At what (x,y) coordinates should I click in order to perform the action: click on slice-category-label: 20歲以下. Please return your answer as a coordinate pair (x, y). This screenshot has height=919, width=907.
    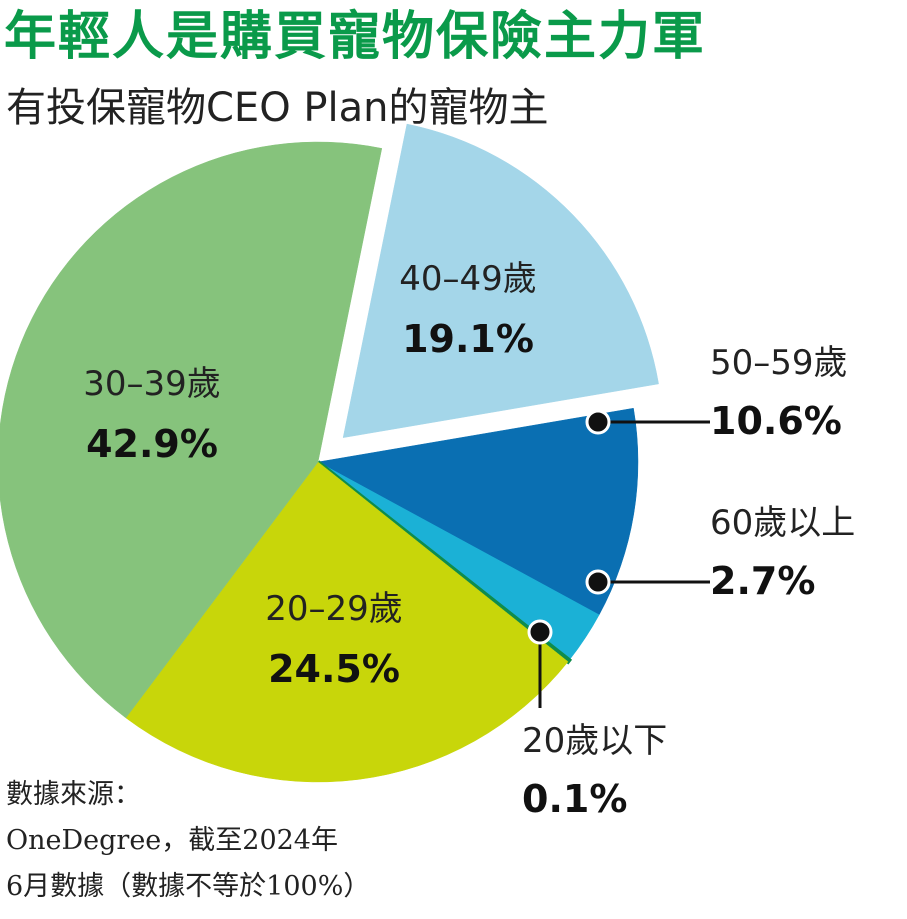
    Looking at the image, I should click on (594, 741).